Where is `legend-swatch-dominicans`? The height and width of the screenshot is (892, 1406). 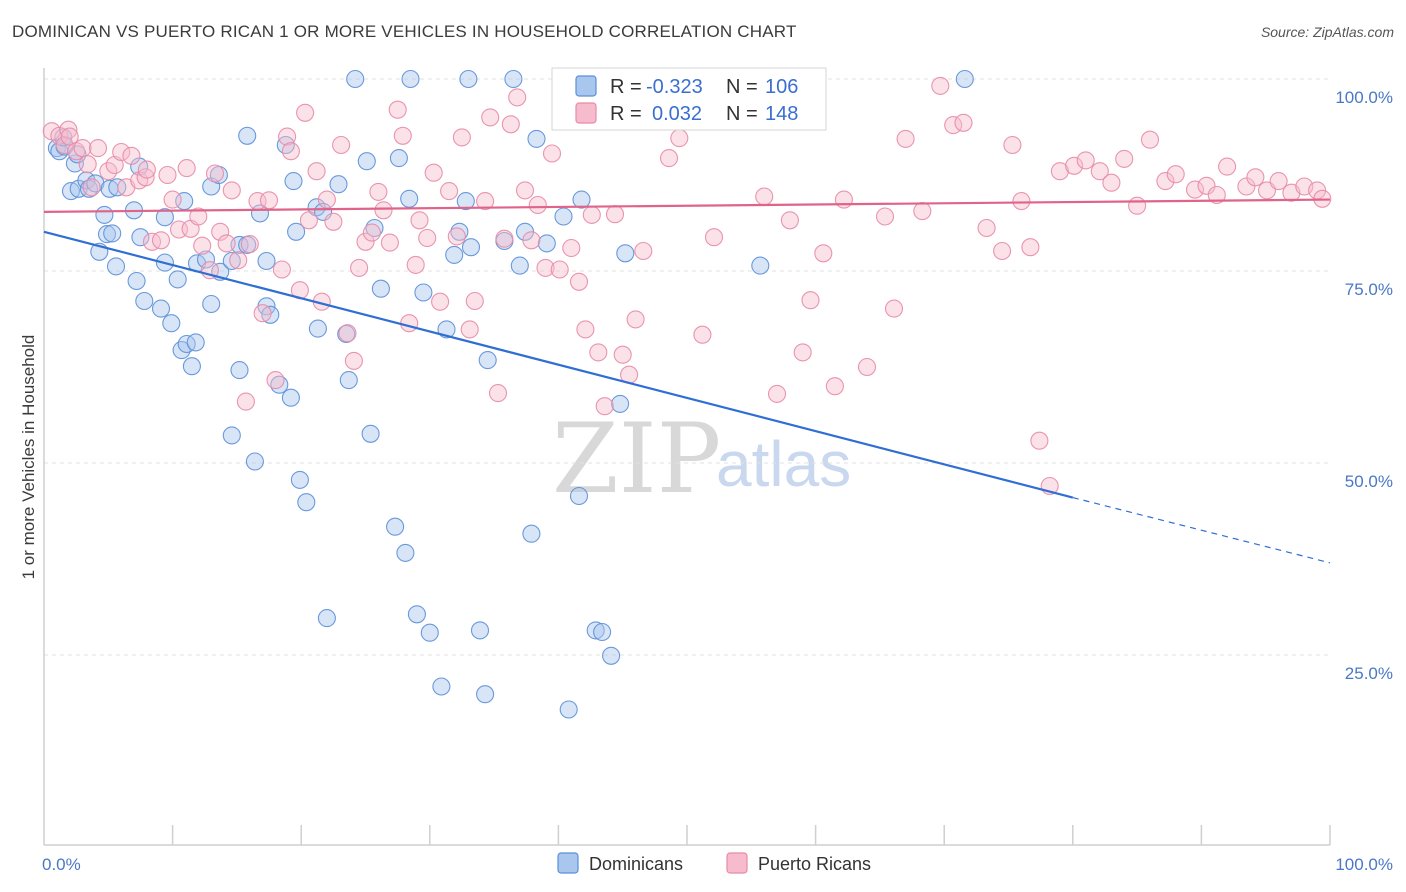
legend-swatch-dominicans is located at coordinates (586, 86).